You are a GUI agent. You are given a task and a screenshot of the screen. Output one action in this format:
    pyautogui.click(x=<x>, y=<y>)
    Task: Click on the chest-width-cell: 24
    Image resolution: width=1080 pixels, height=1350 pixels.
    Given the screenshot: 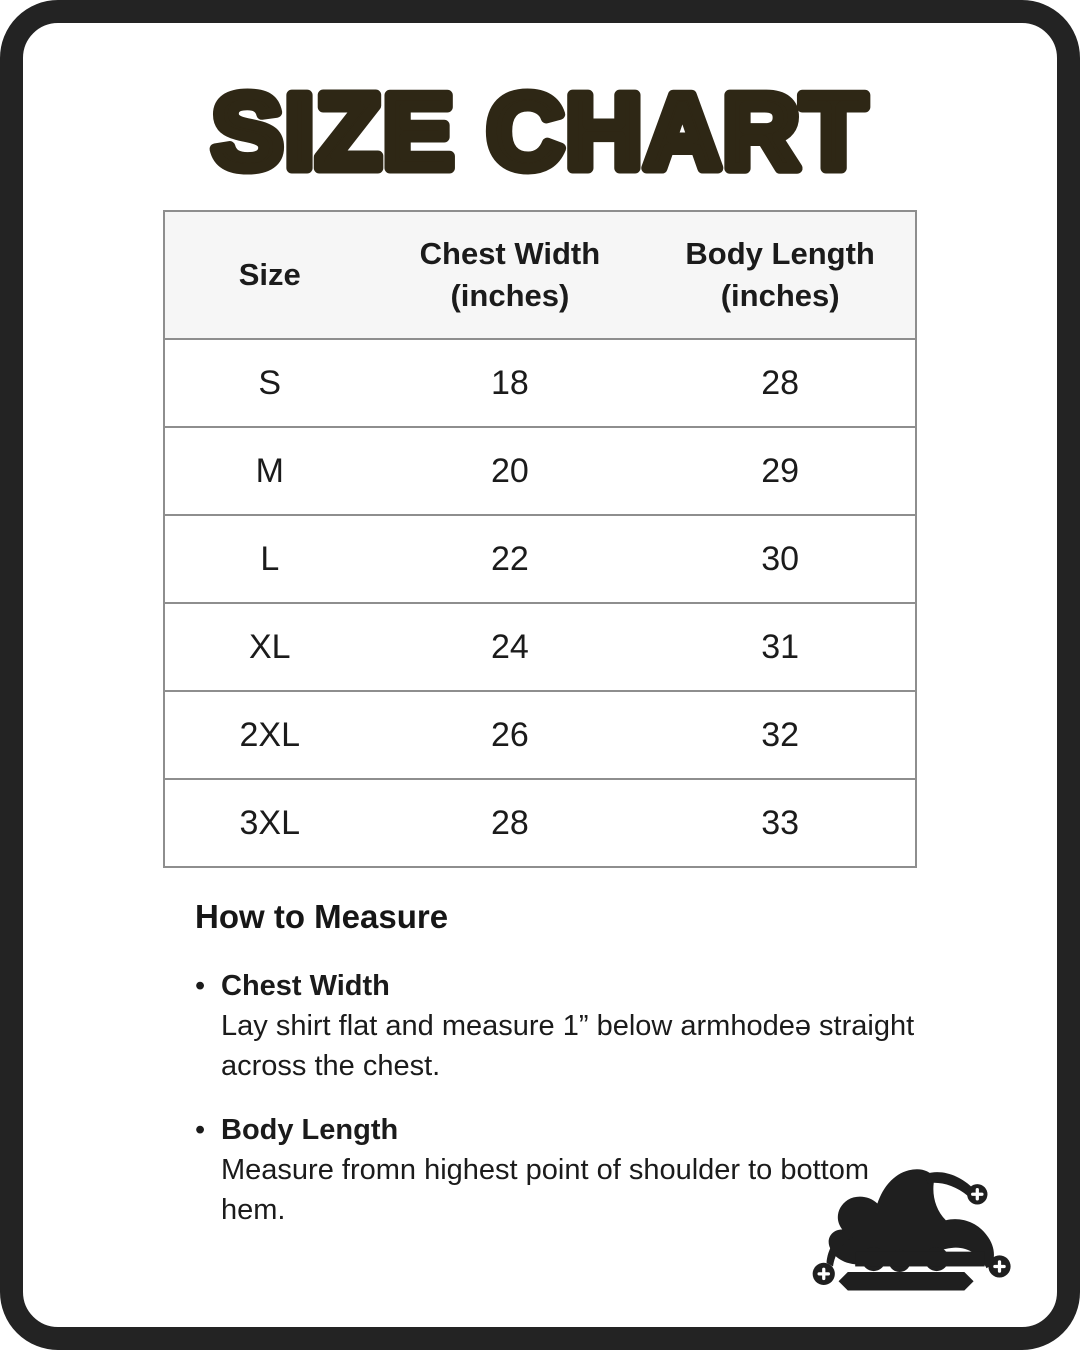 What is the action you would take?
    pyautogui.click(x=510, y=647)
    